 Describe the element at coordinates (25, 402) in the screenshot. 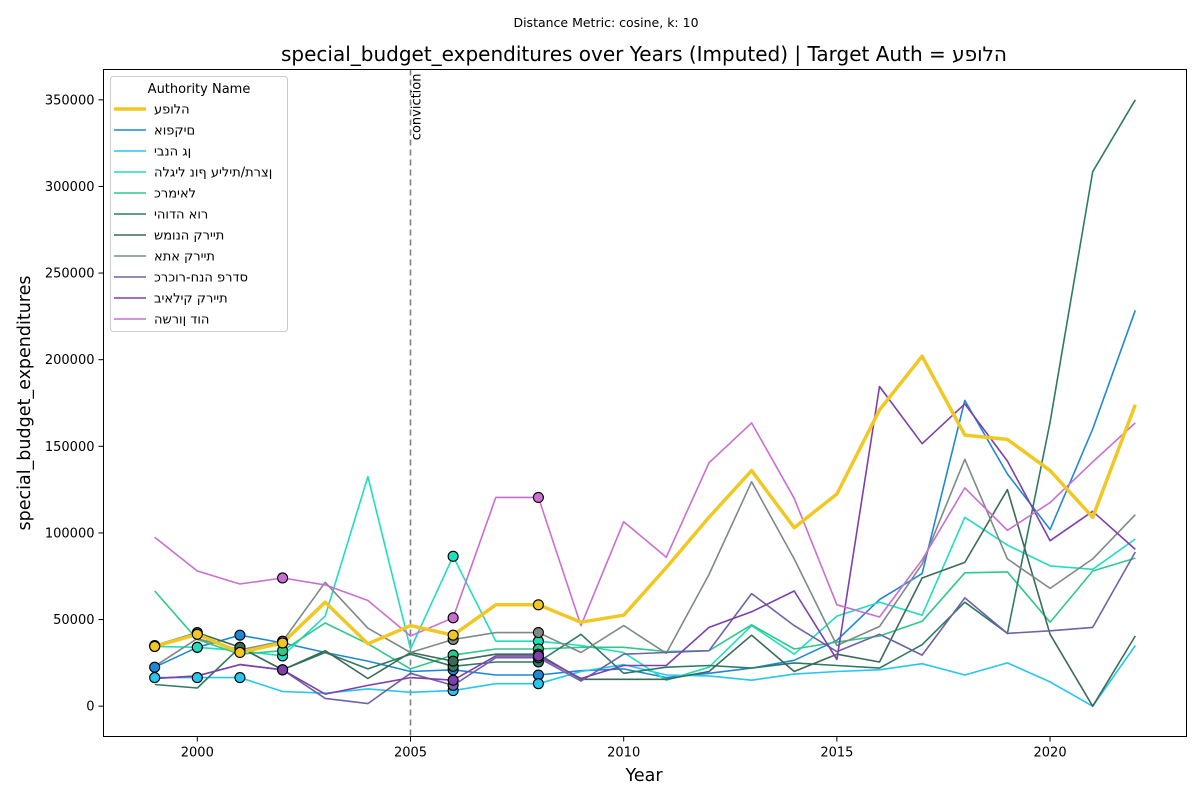

I see `y-axis-label: special_budget_expenditures` at that location.